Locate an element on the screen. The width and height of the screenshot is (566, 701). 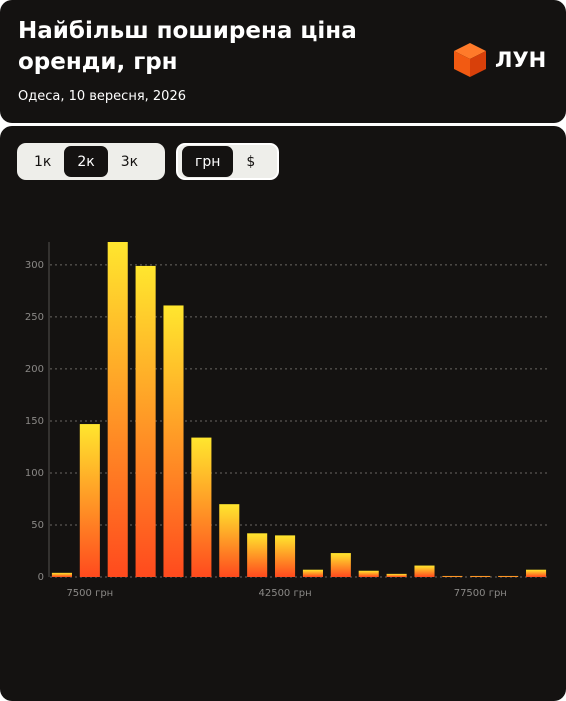
logo: ЛУН is located at coordinates (499, 60).